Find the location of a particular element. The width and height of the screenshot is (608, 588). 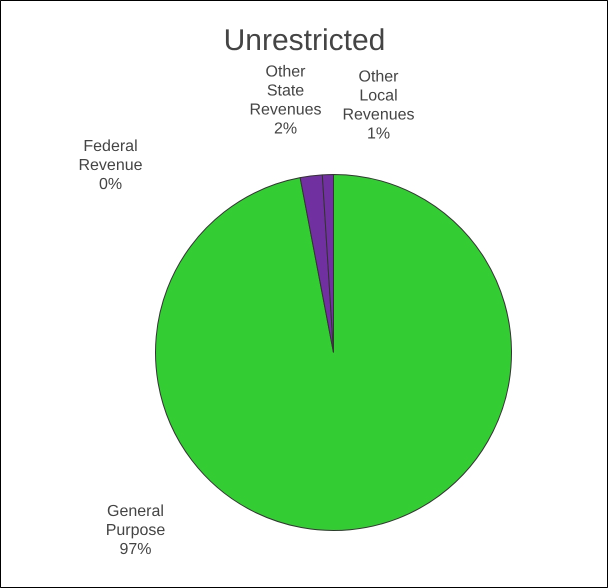

text: 0% is located at coordinates (110, 184).